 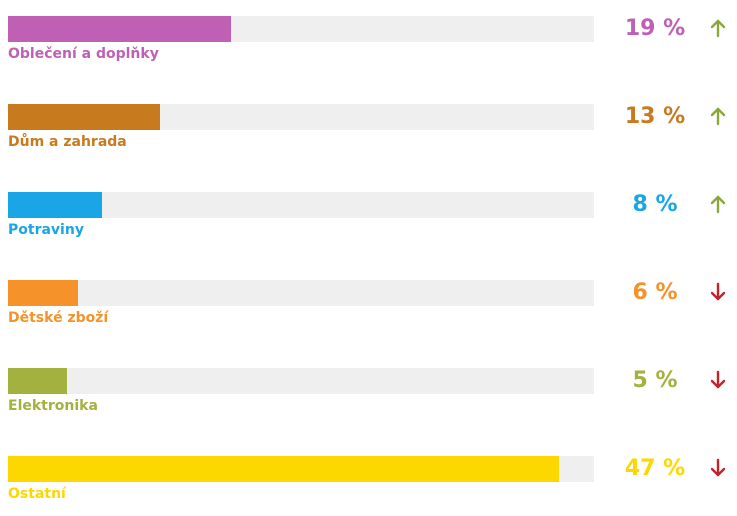 I want to click on value-label: 19 %, so click(x=655, y=28).